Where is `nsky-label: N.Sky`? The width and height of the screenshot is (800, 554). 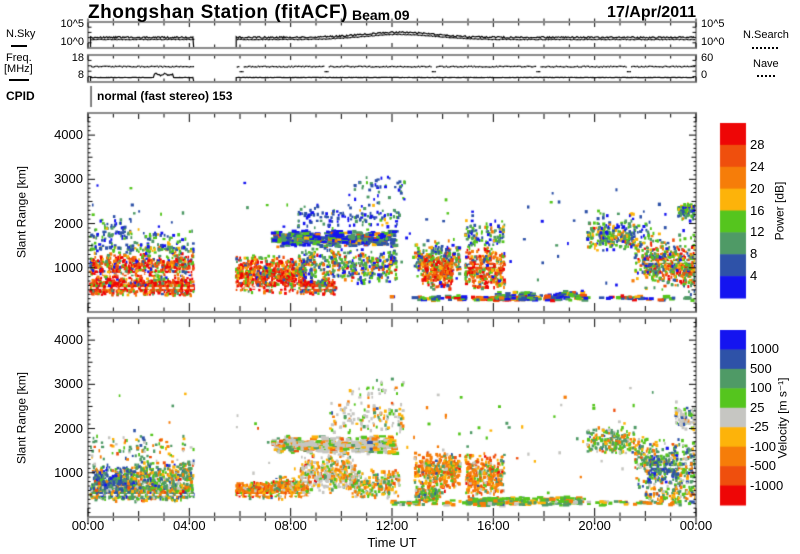
nsky-label: N.Sky is located at coordinates (21, 34).